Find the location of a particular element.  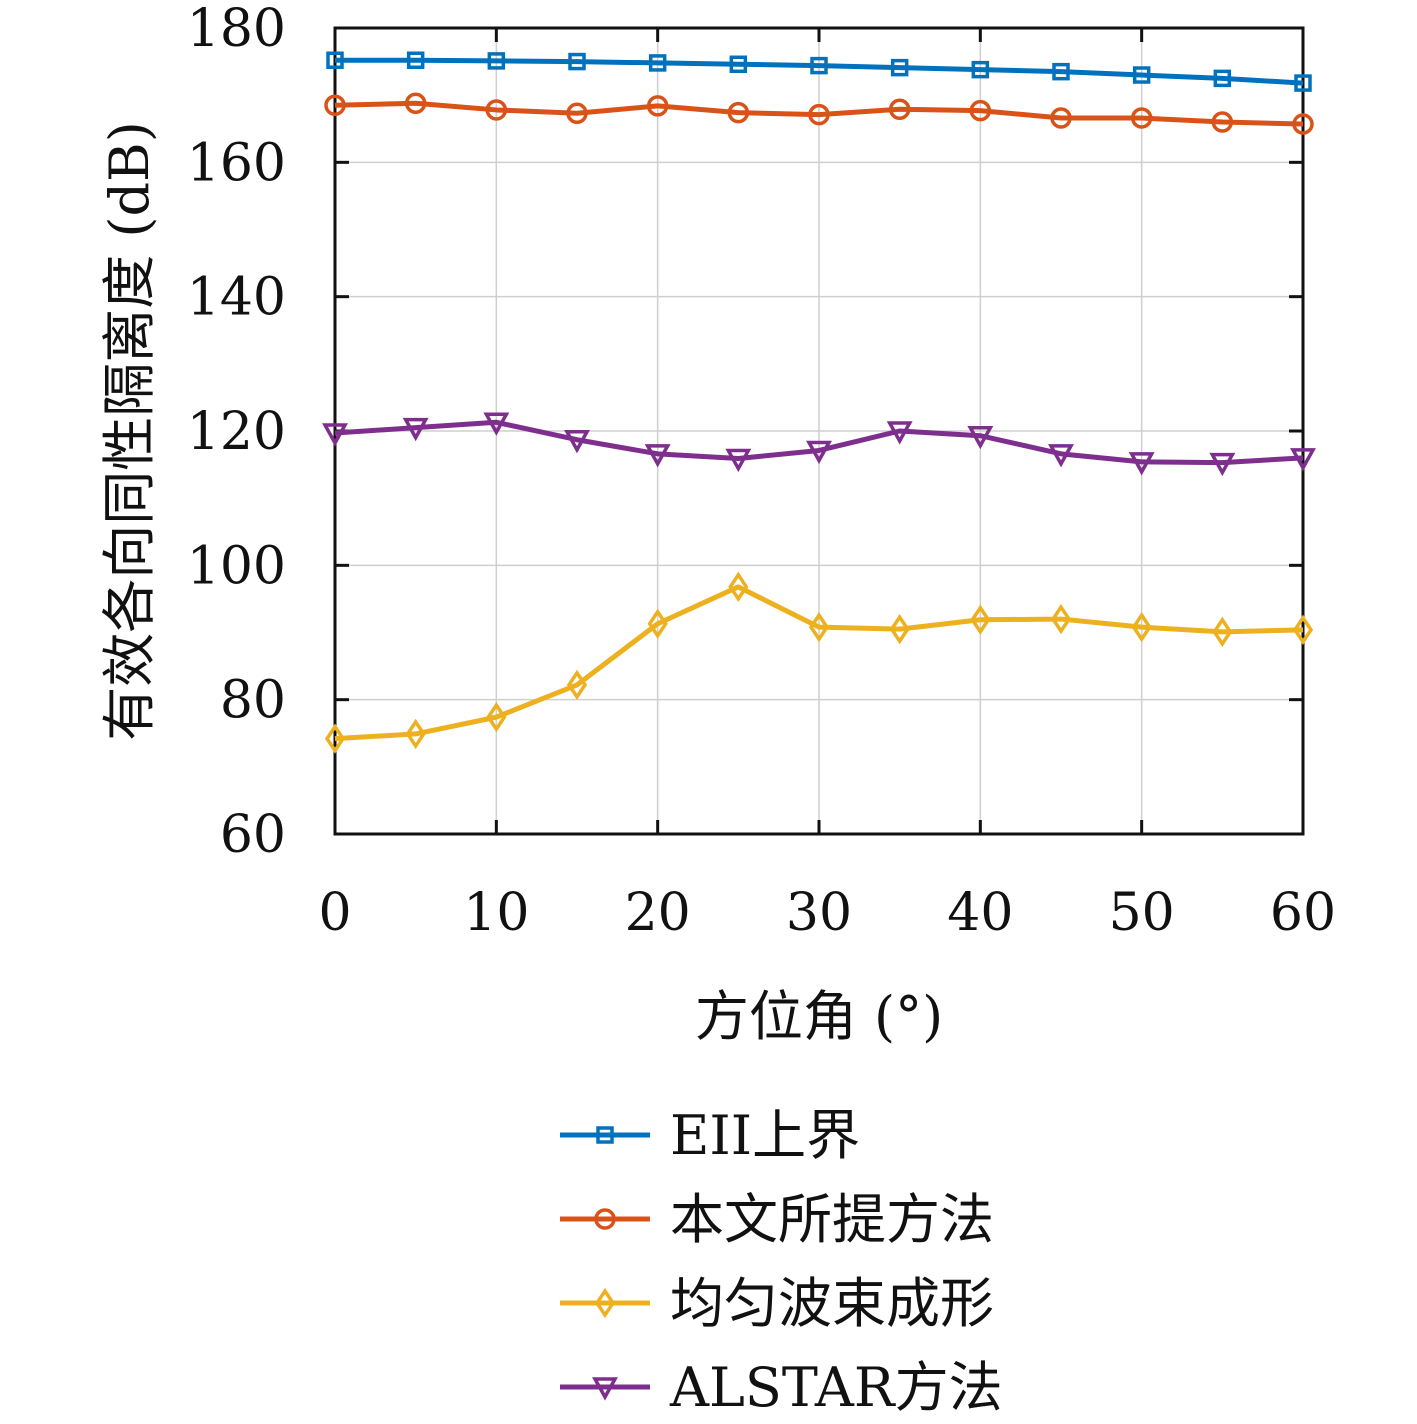

x-tick-label: 30 is located at coordinates (819, 913).